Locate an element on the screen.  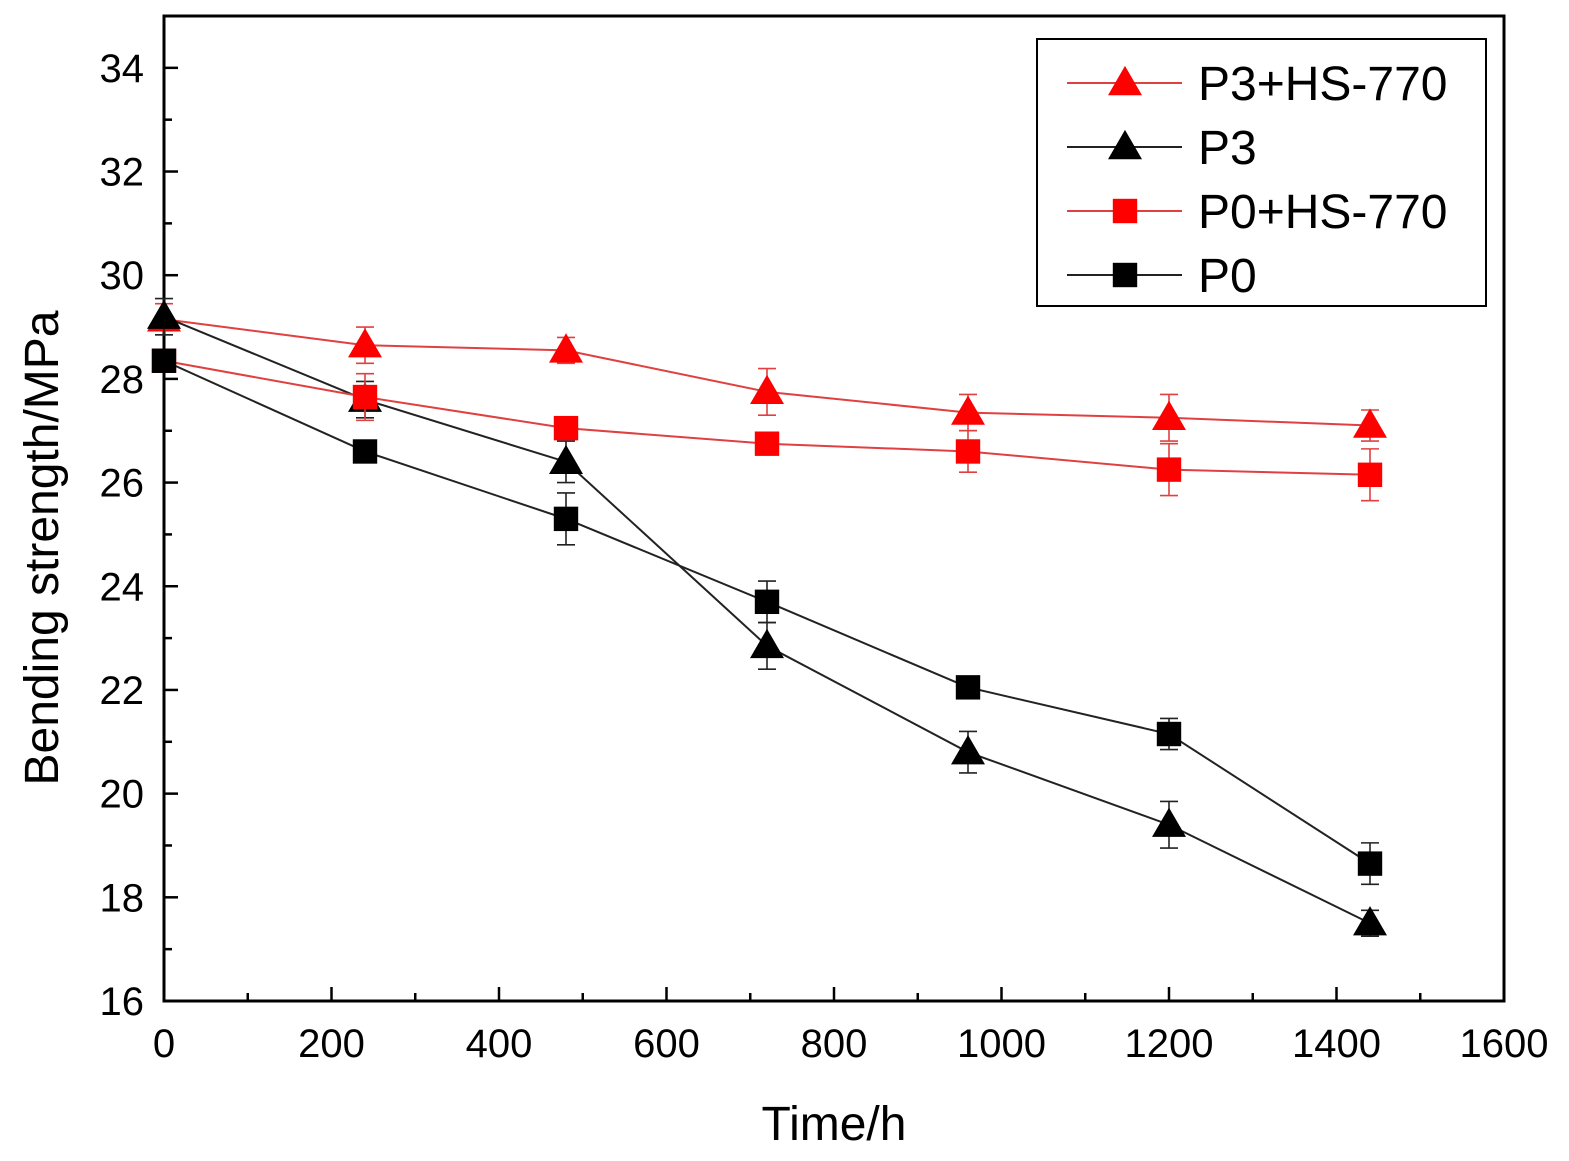
legend-label: P0 is located at coordinates (1227, 276).